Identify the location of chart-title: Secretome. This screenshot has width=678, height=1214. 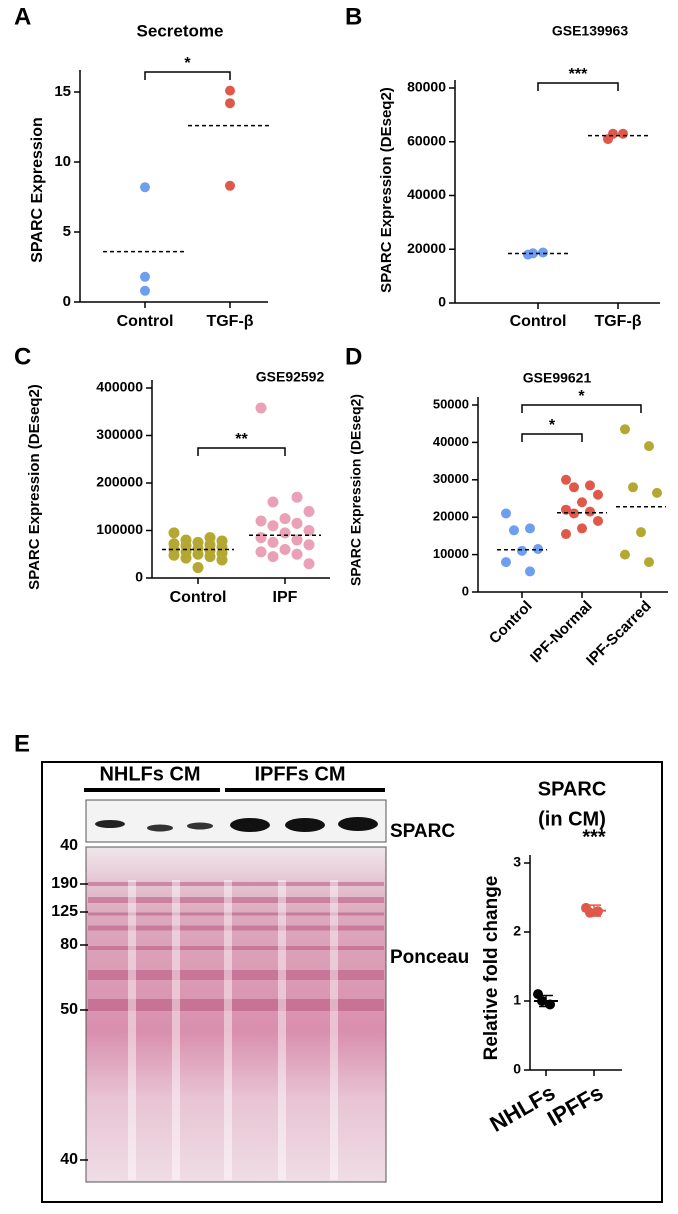
(180, 30).